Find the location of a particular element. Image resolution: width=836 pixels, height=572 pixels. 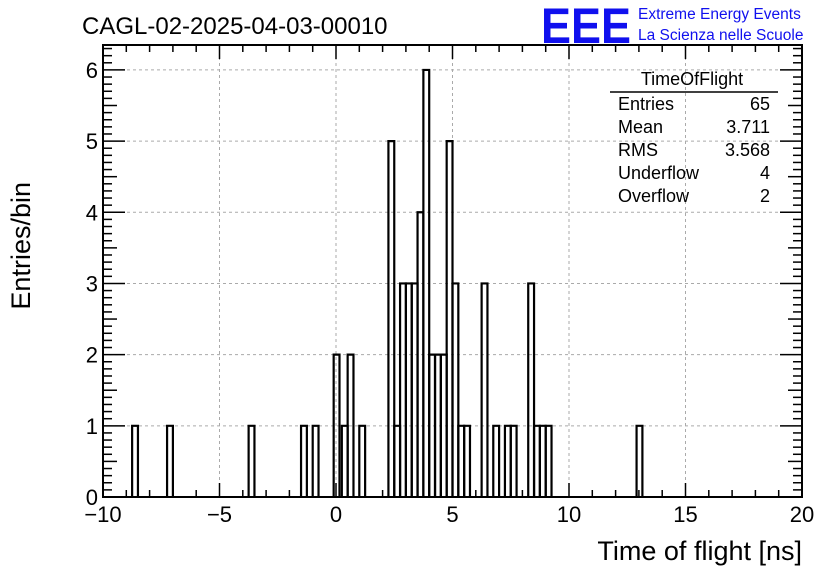

logo-line-2: La Scienza nelle Scuole is located at coordinates (720, 35).